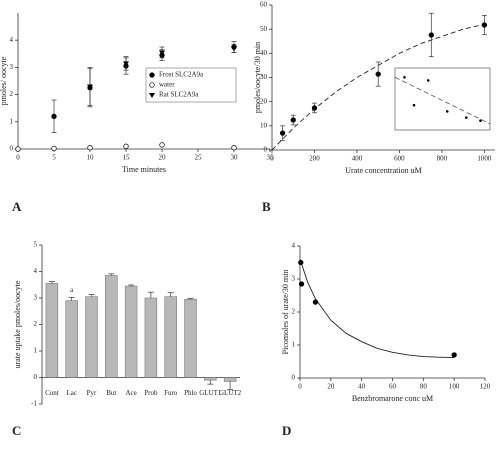  I want to click on x-tick-label: But, so click(111, 393).